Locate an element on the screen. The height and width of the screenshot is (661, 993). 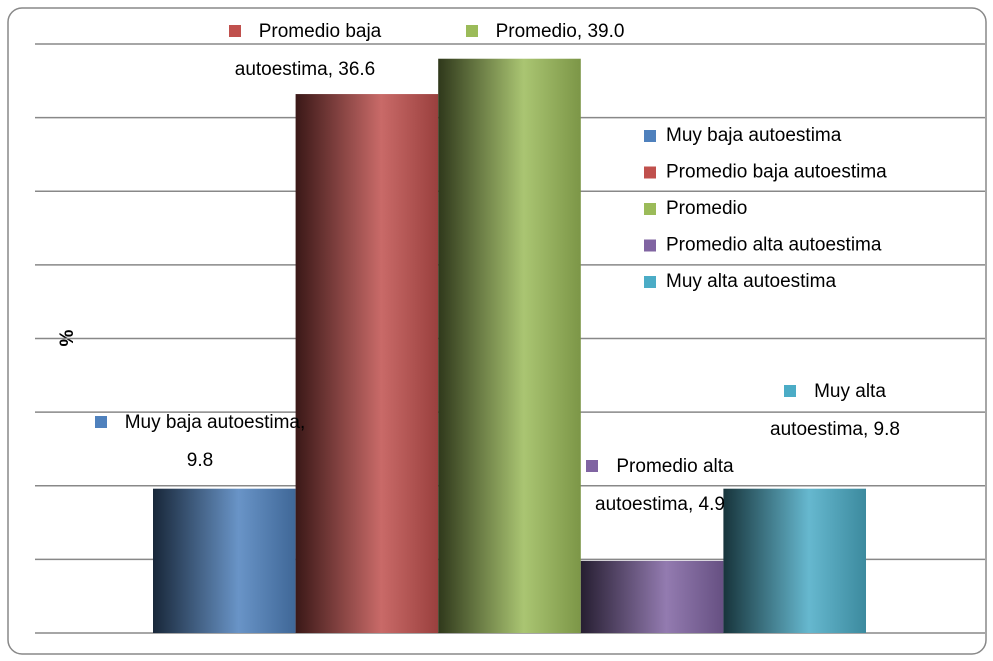
data-label: Promedio39.0 is located at coordinates (545, 32).